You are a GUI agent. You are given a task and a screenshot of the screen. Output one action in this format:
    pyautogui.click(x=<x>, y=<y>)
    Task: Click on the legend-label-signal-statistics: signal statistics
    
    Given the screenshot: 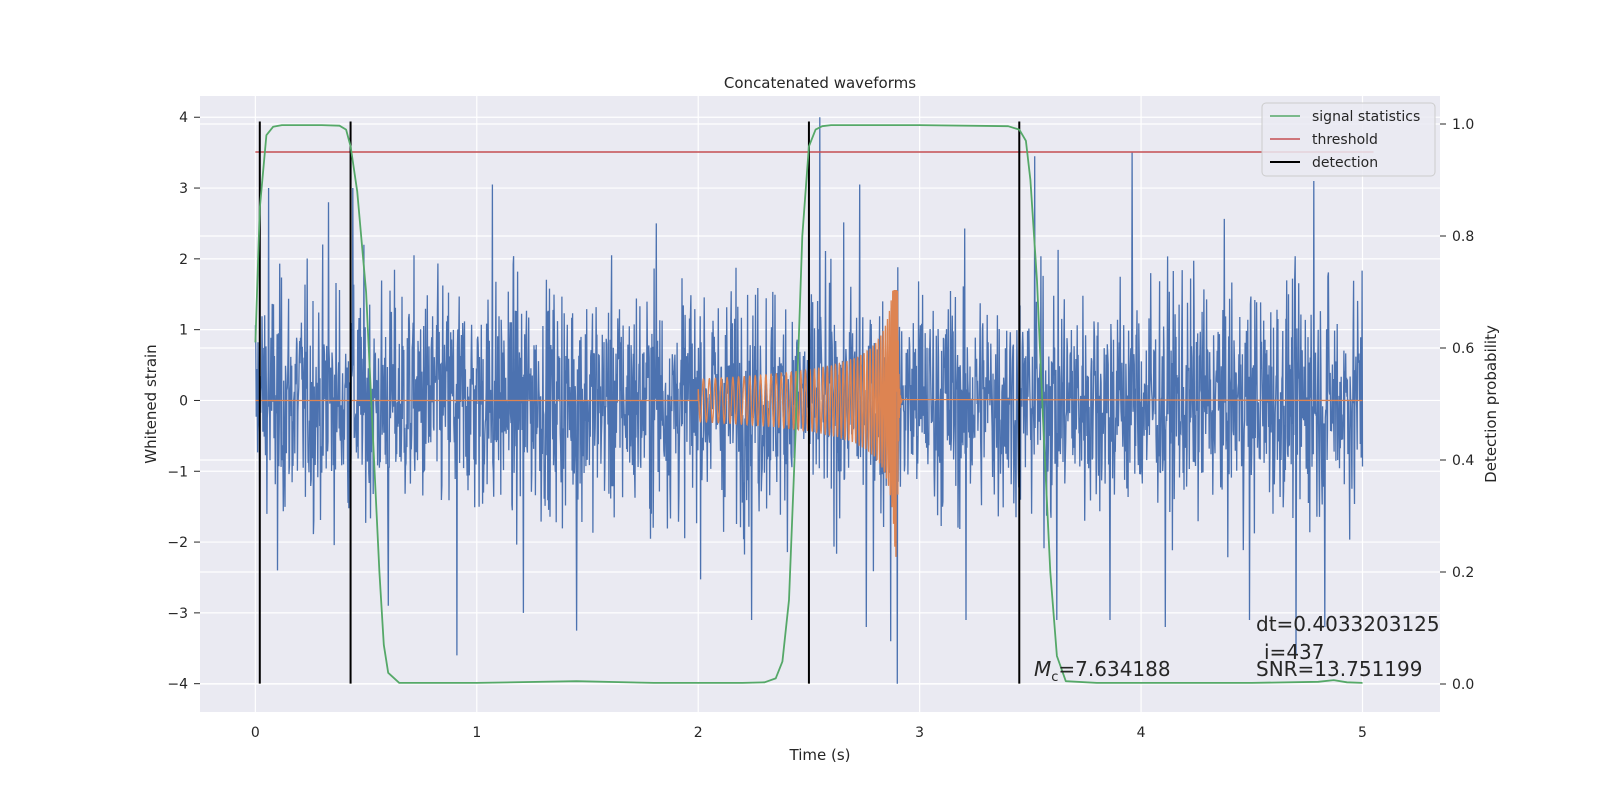 What is the action you would take?
    pyautogui.click(x=1366, y=117)
    